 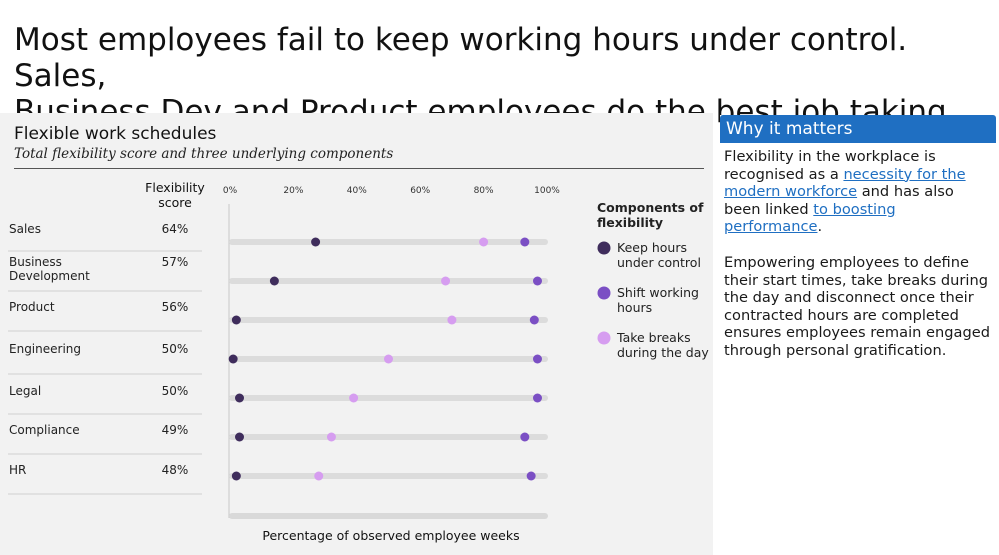 What do you see at coordinates (652, 247) in the screenshot?
I see `legend-label-line-1: Keep hours` at bounding box center [652, 247].